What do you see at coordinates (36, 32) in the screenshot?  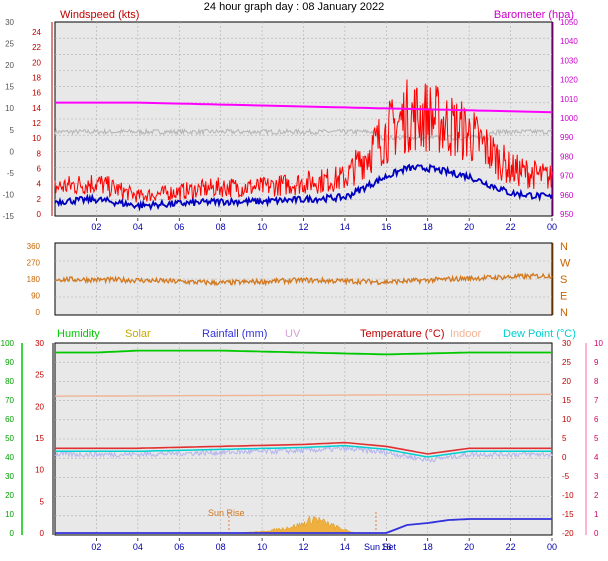 I see `wind-inner-tick: 24` at bounding box center [36, 32].